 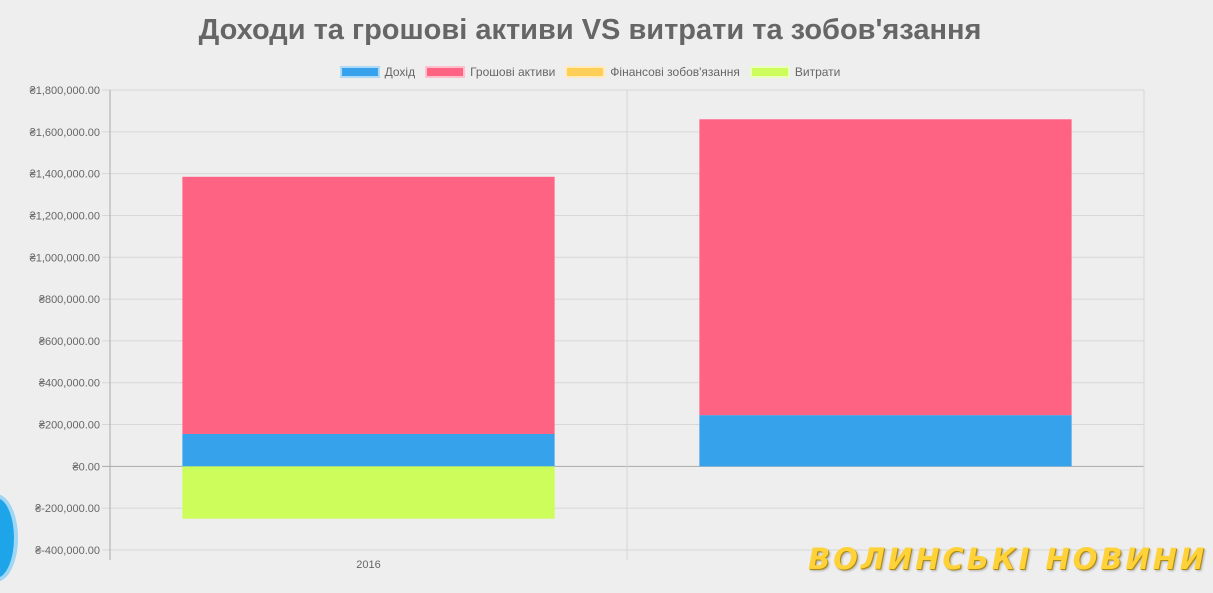 What do you see at coordinates (675, 72) in the screenshot?
I see `legend-label: Фінансові зобов'язання` at bounding box center [675, 72].